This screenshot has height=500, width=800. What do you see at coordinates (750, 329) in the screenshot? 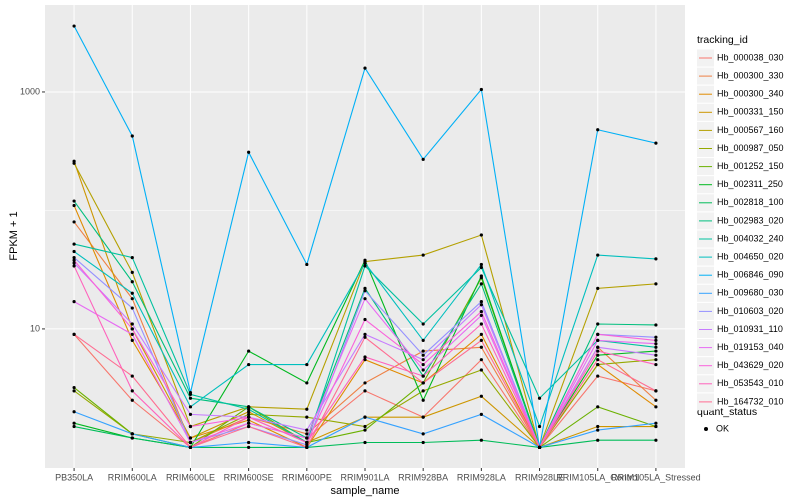
I see `legend-label: Hb_010931_110` at bounding box center [750, 329].